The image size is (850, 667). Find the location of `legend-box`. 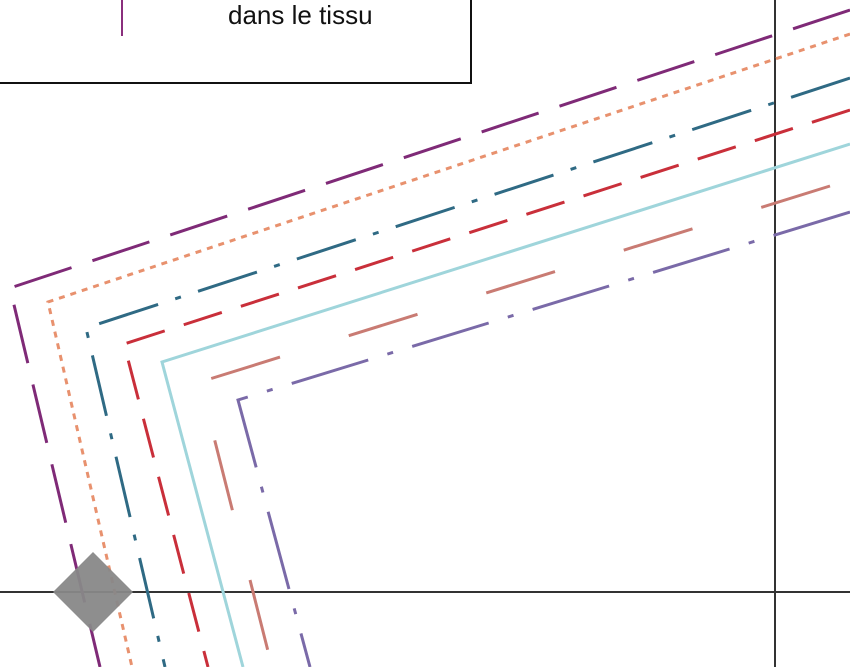

legend-box is located at coordinates (236, 42).